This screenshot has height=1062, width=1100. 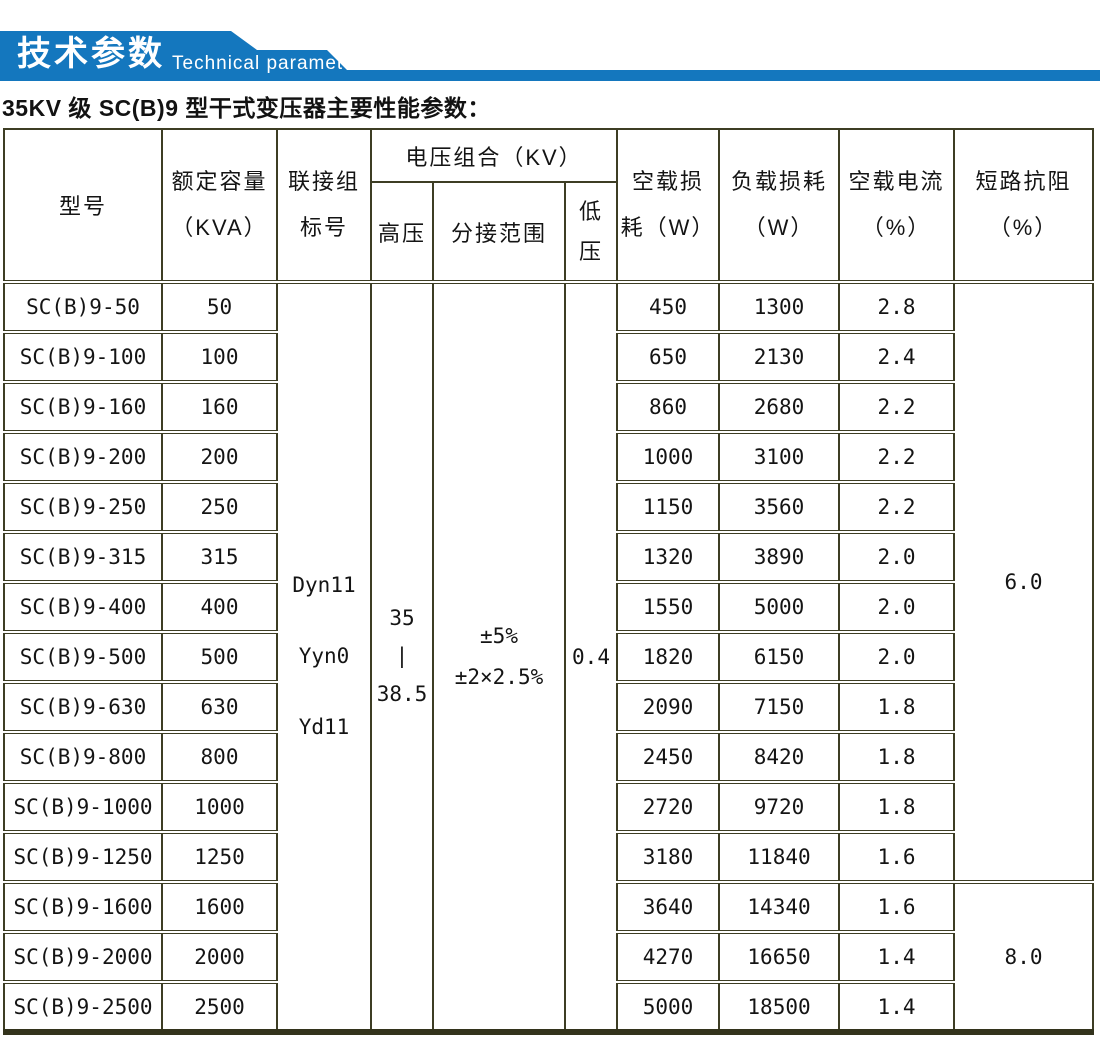 What do you see at coordinates (219, 457) in the screenshot?
I see `cell-capacity: 200` at bounding box center [219, 457].